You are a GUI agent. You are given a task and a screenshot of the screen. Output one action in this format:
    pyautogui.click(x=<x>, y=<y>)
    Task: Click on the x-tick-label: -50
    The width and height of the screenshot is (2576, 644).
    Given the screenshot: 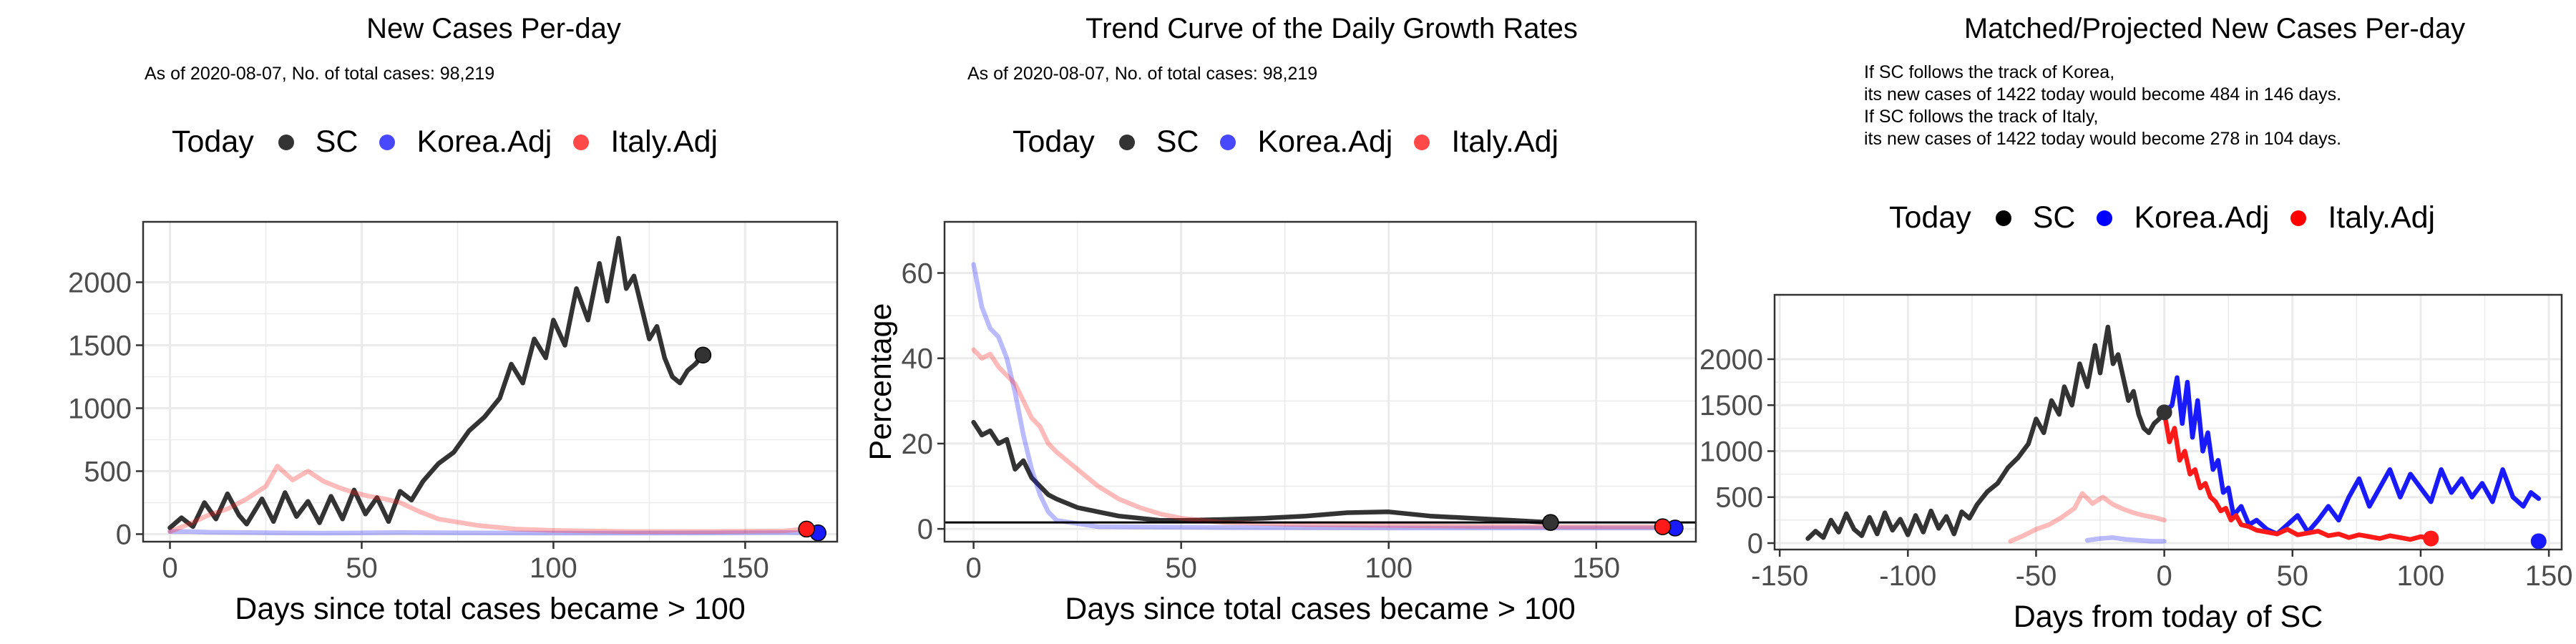 What is the action you would take?
    pyautogui.click(x=2036, y=576)
    